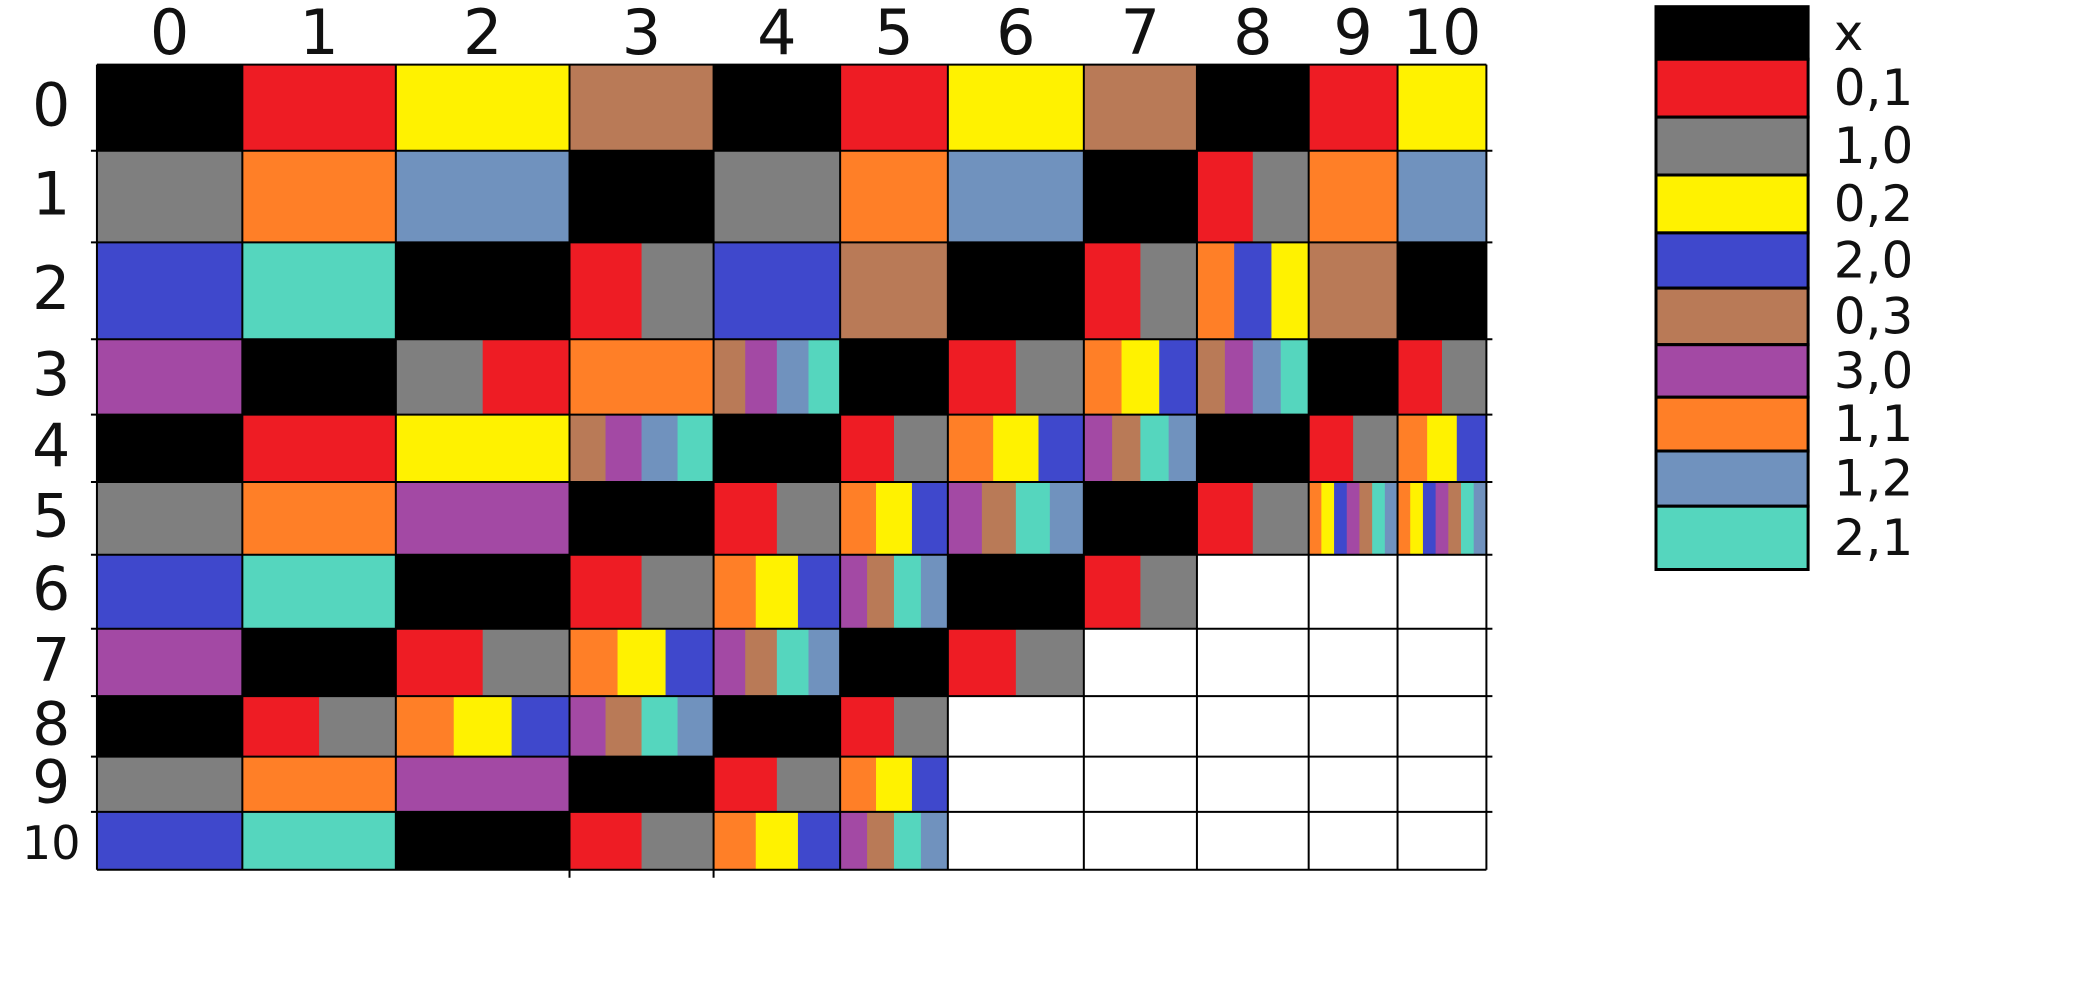 Image resolution: width=2099 pixels, height=989 pixels. What do you see at coordinates (1353, 840) in the screenshot?
I see `cell-r10-c9` at bounding box center [1353, 840].